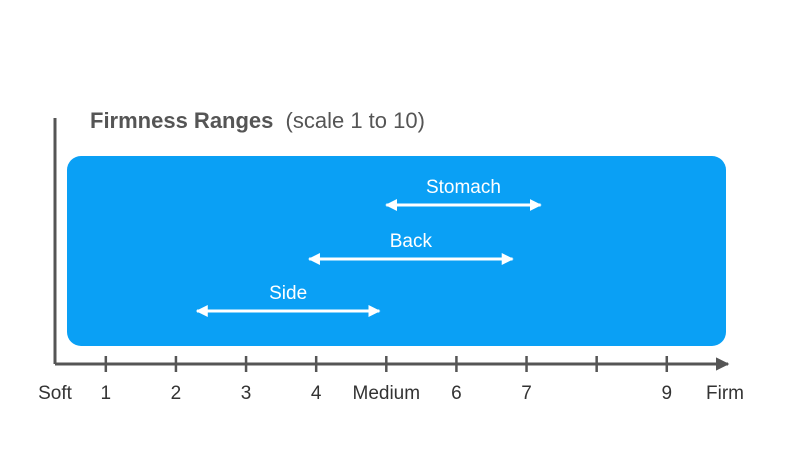  What do you see at coordinates (725, 393) in the screenshot?
I see `x-max-label: Firm` at bounding box center [725, 393].